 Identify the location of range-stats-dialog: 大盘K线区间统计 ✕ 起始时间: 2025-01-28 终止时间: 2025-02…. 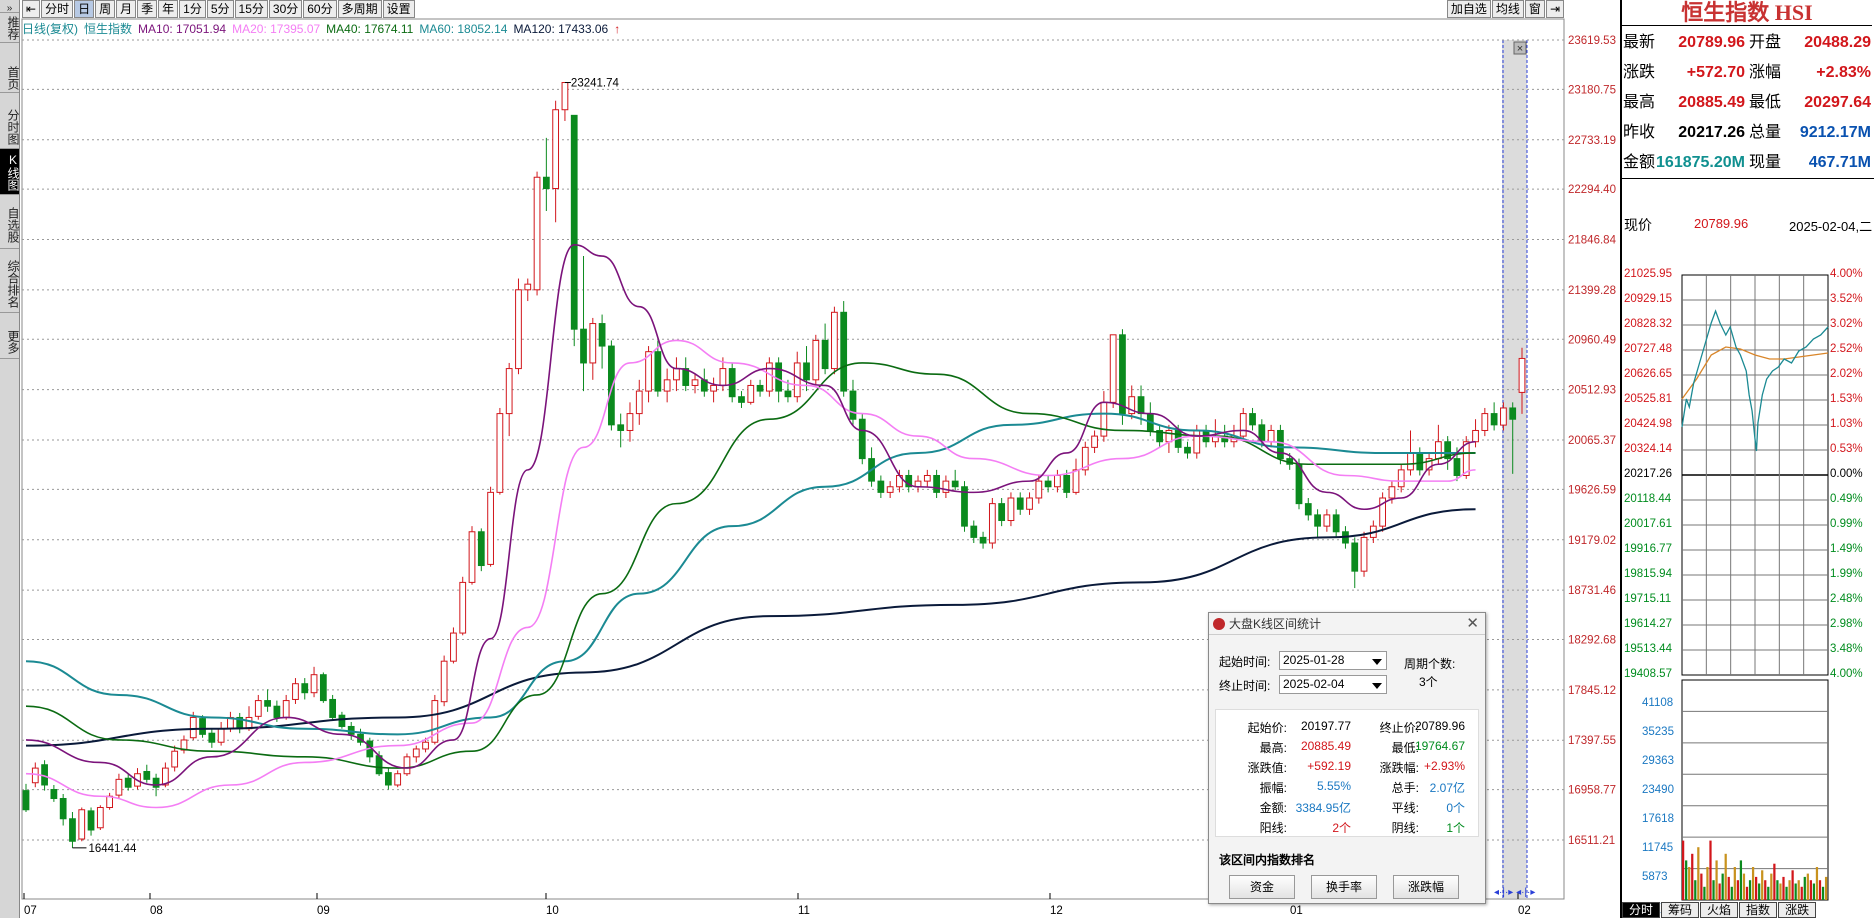
(1347, 758).